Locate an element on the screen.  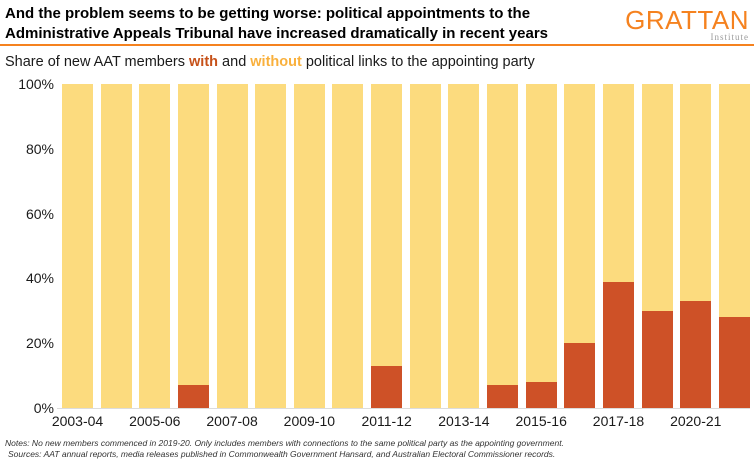
x-axis-tick: 2007-08 is located at coordinates (232, 421).